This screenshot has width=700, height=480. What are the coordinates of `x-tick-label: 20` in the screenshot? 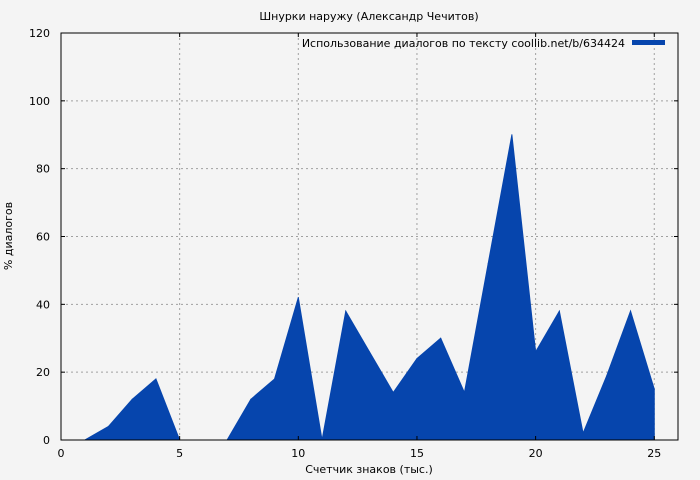 It's located at (536, 453).